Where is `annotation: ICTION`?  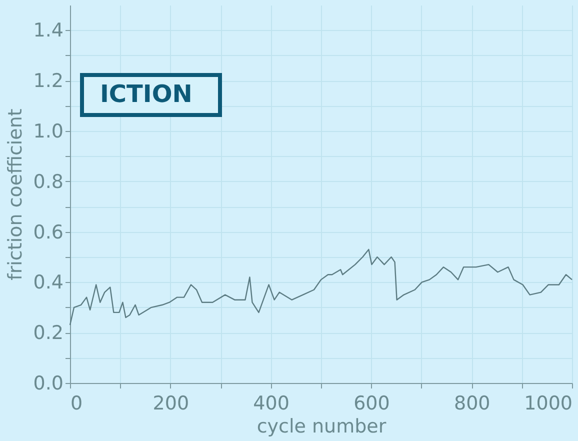
annotation: ICTION is located at coordinates (146, 94).